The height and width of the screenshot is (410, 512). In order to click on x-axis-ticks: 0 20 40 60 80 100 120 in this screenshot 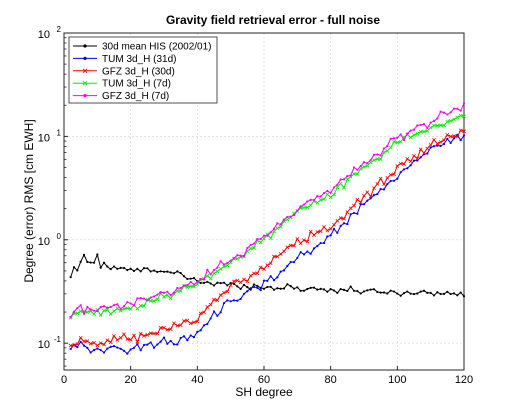, I will do `click(267, 376)`.